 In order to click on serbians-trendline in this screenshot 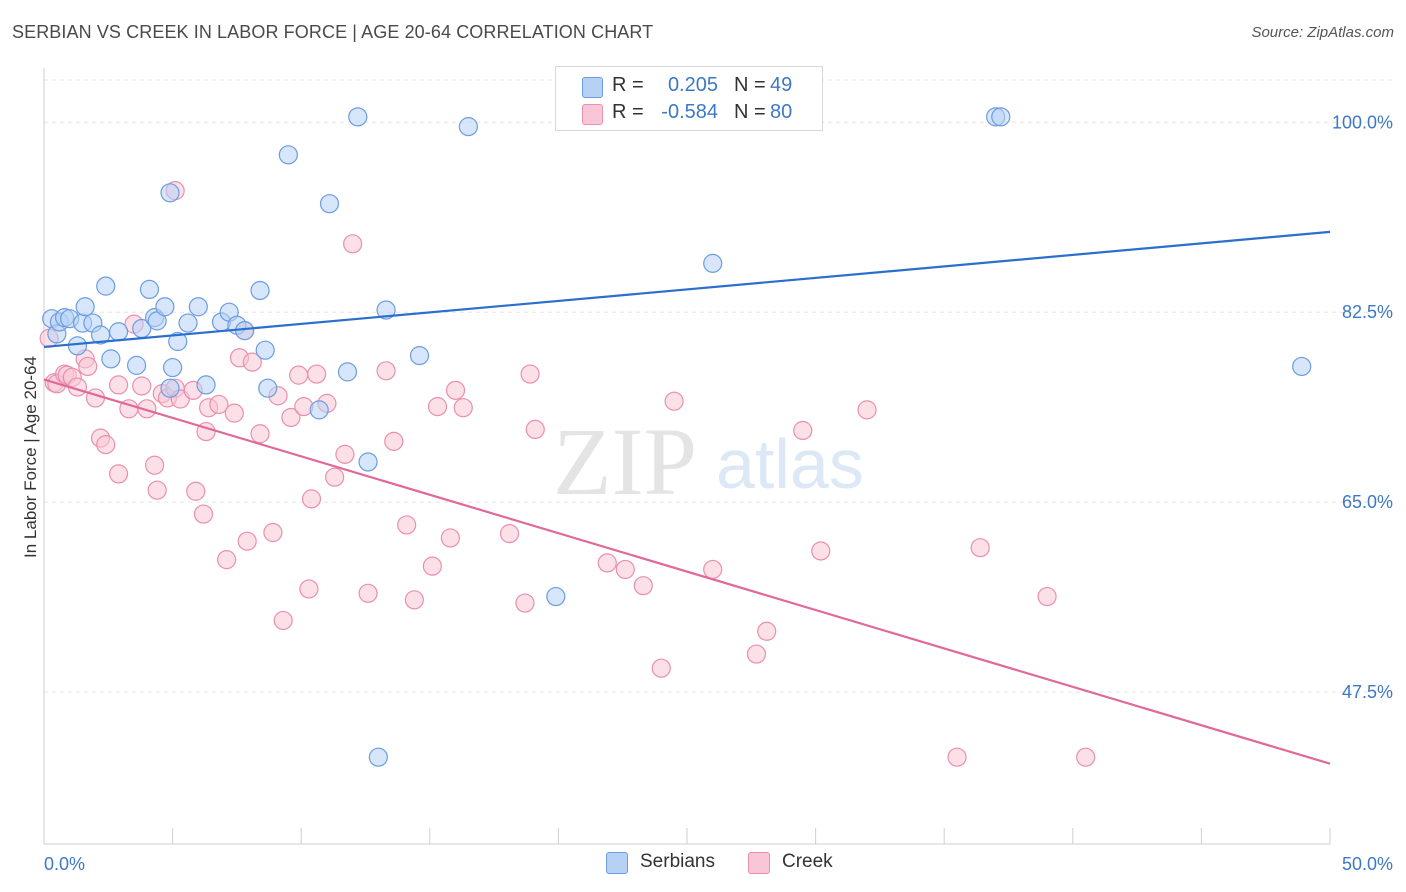, I will do `click(687, 289)`.